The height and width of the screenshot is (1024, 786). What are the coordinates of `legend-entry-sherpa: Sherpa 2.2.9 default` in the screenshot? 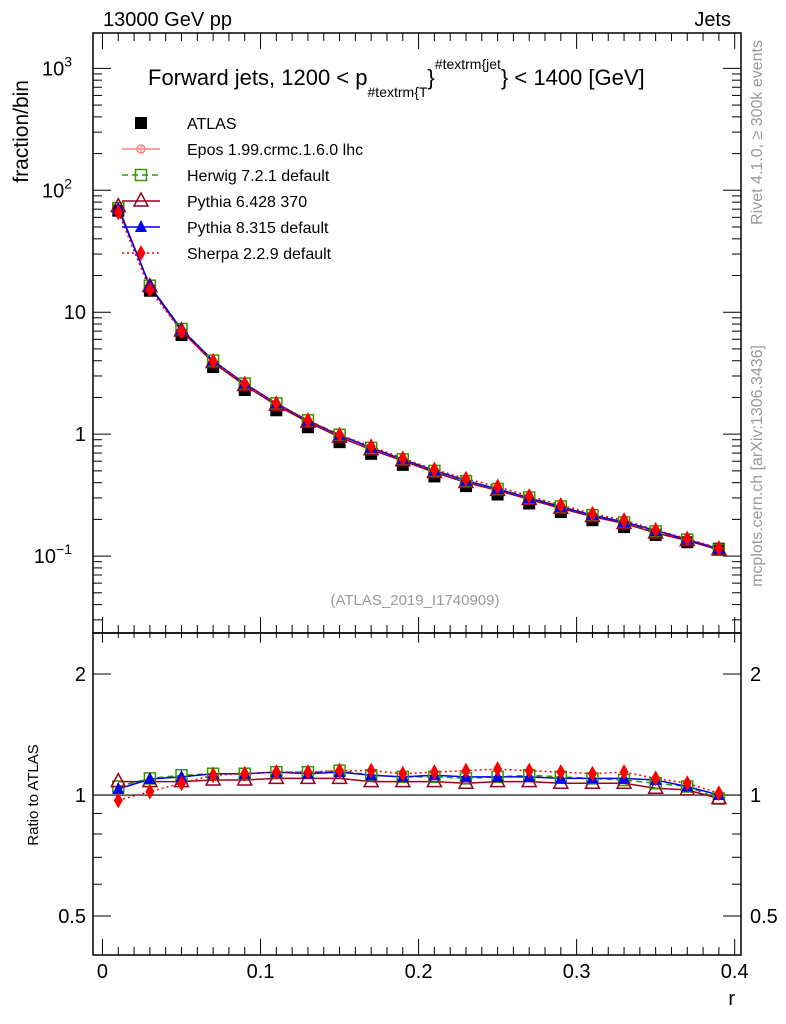 It's located at (227, 254).